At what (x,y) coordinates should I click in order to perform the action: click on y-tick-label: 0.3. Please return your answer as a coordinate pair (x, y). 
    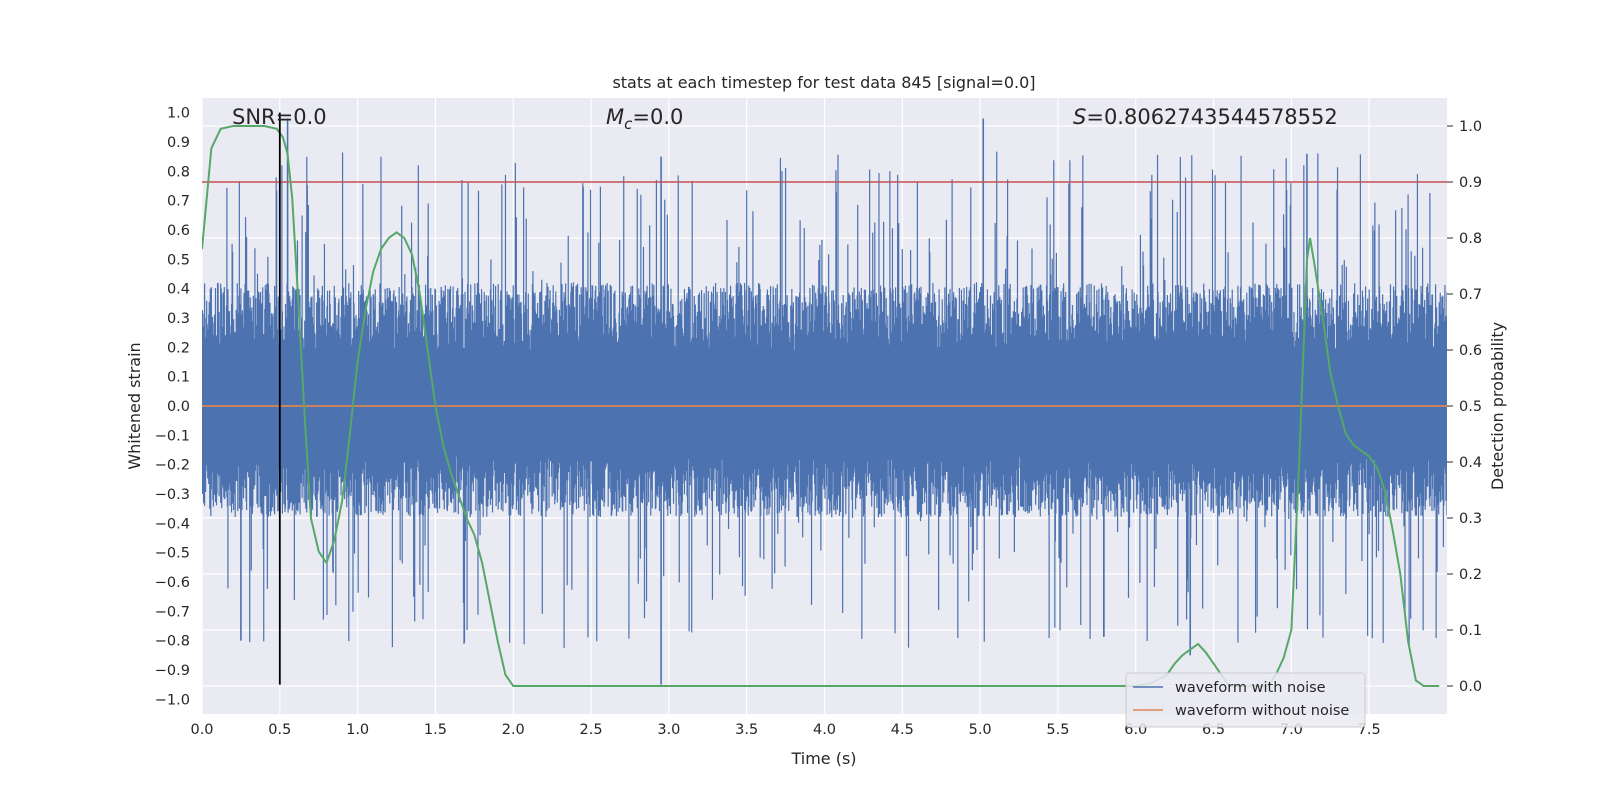
    Looking at the image, I should click on (178, 319).